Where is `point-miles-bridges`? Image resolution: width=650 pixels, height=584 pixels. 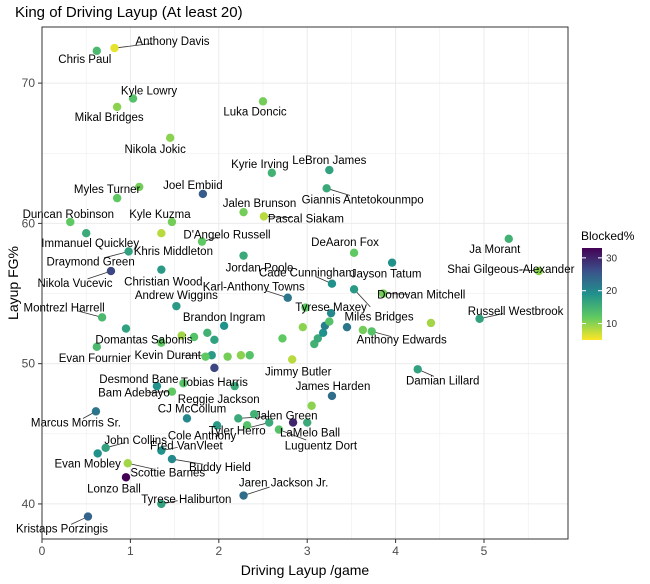 point-miles-bridges is located at coordinates (354, 289).